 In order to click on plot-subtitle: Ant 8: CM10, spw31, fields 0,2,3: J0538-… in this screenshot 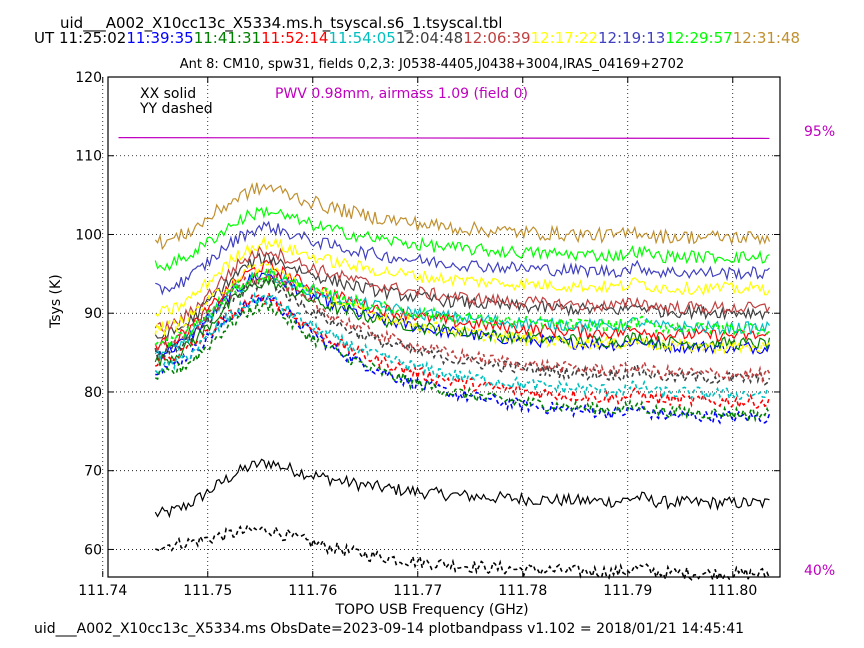, I will do `click(432, 64)`.